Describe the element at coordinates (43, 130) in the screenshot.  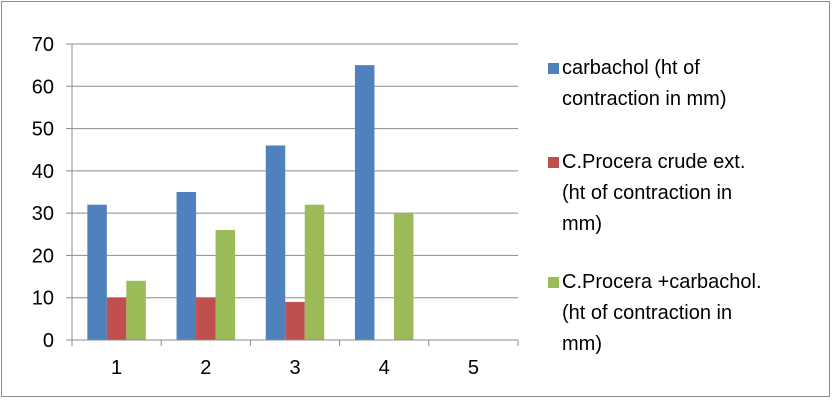
I see `y-tick-label: 50` at that location.